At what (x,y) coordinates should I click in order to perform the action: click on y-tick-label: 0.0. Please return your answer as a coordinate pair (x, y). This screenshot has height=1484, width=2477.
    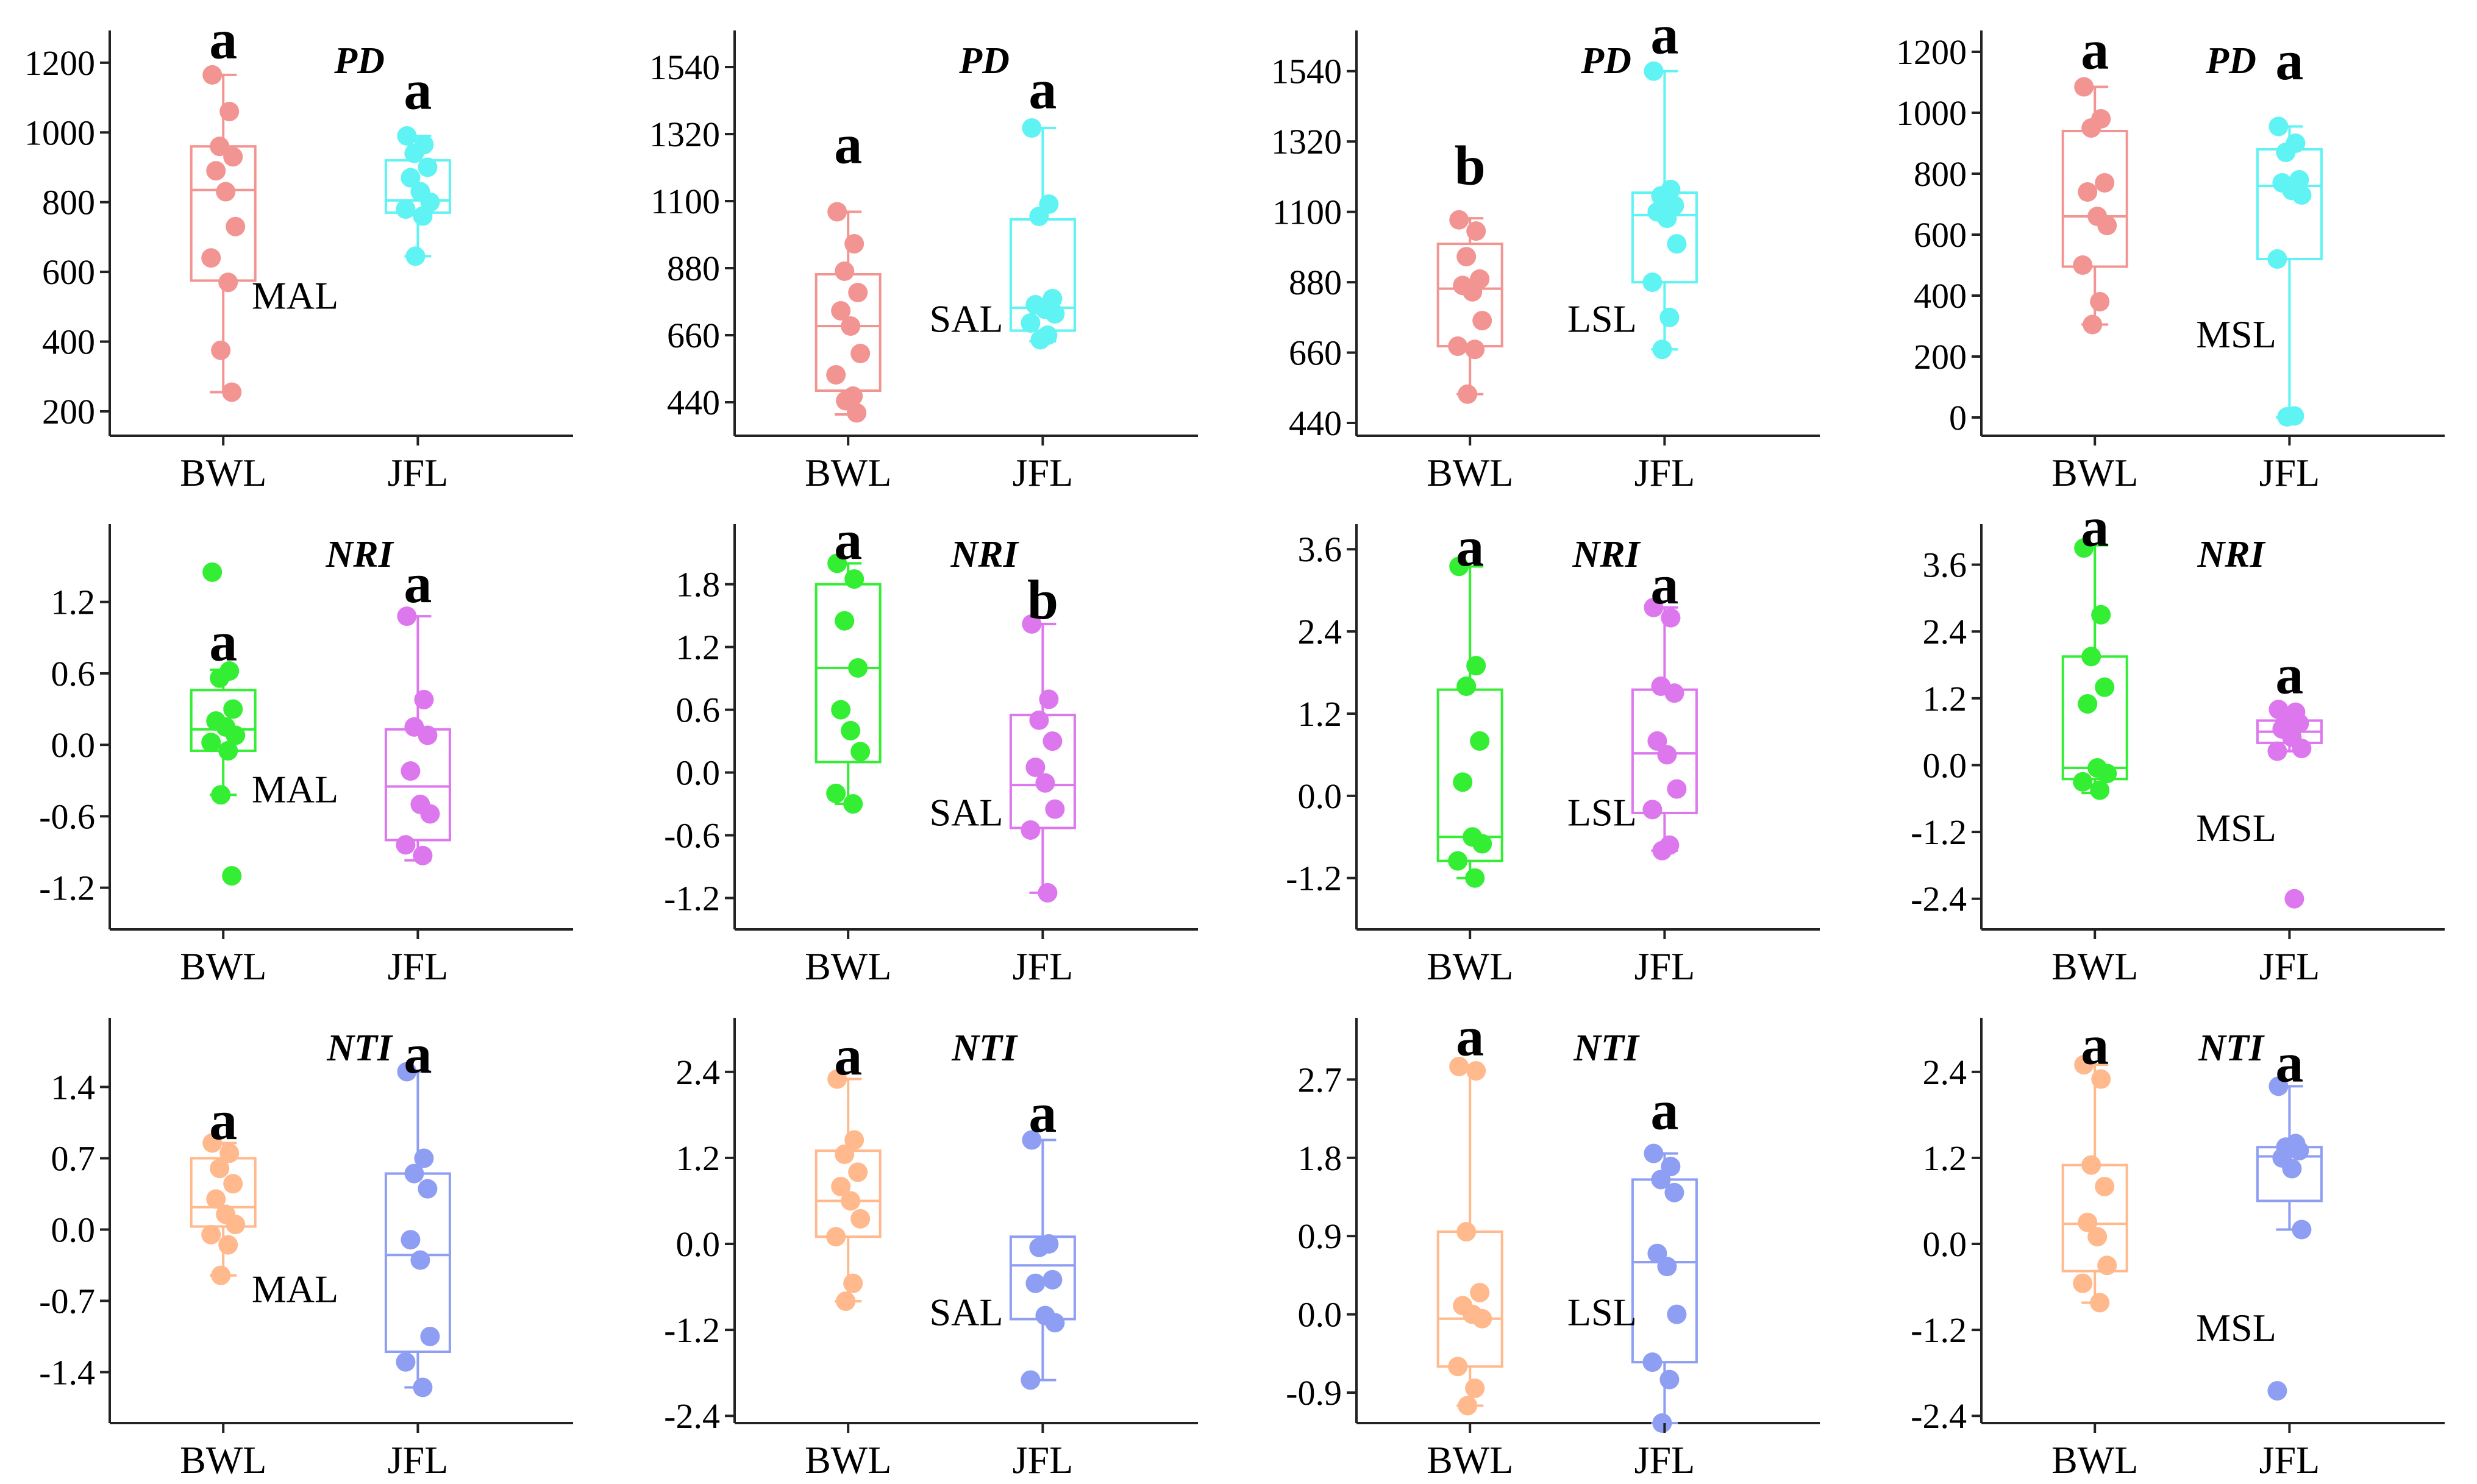
    Looking at the image, I should click on (1320, 1315).